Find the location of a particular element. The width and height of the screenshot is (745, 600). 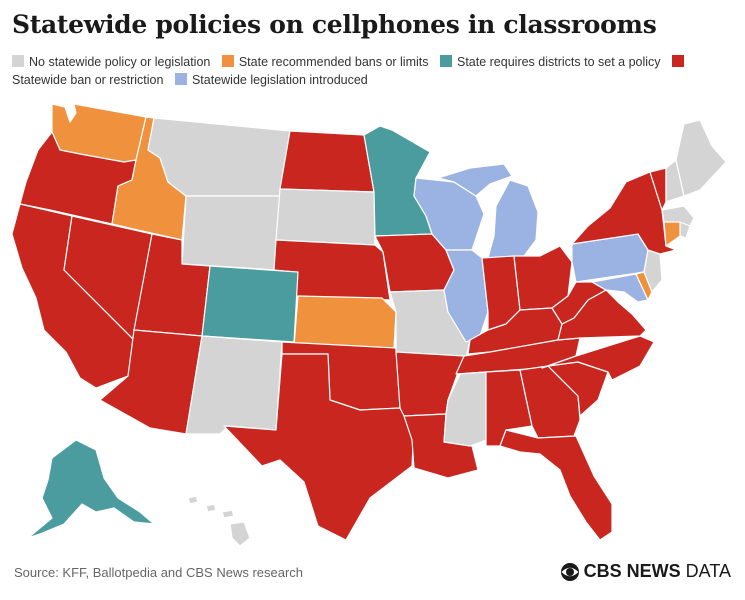

state-wyoming is located at coordinates (231, 233).